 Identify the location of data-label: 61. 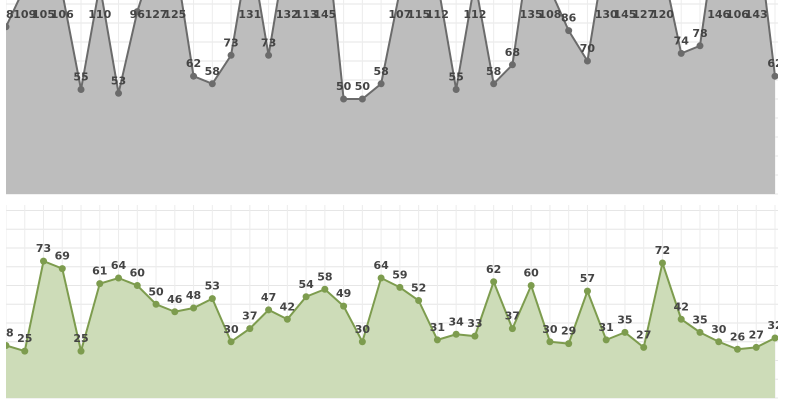
(99, 271).